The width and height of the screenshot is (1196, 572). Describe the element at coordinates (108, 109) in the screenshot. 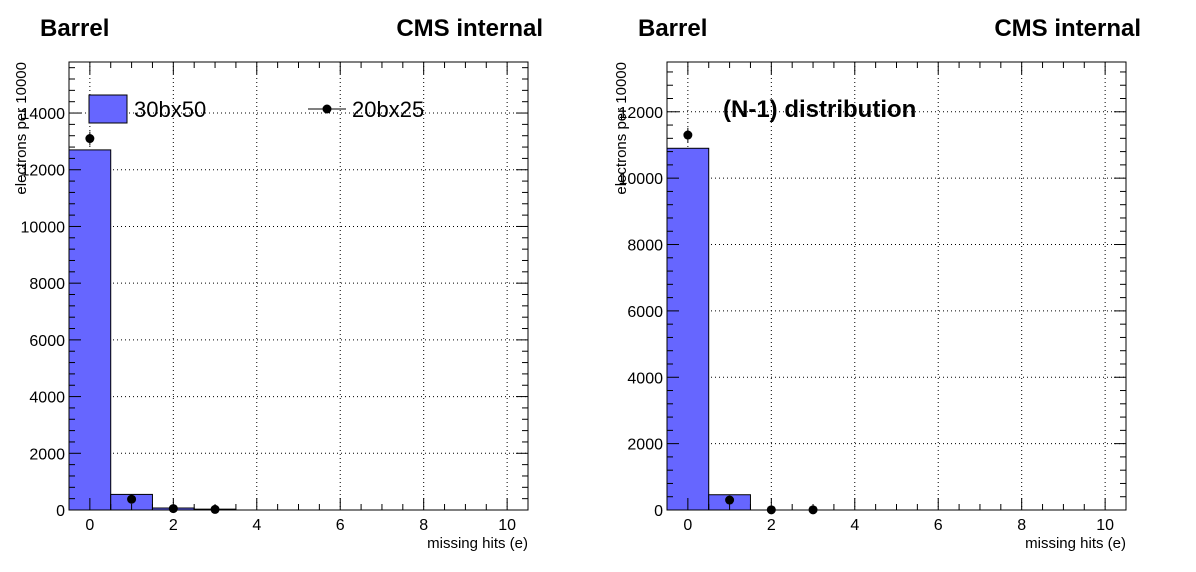

I see `legend-swatch-histogram` at that location.